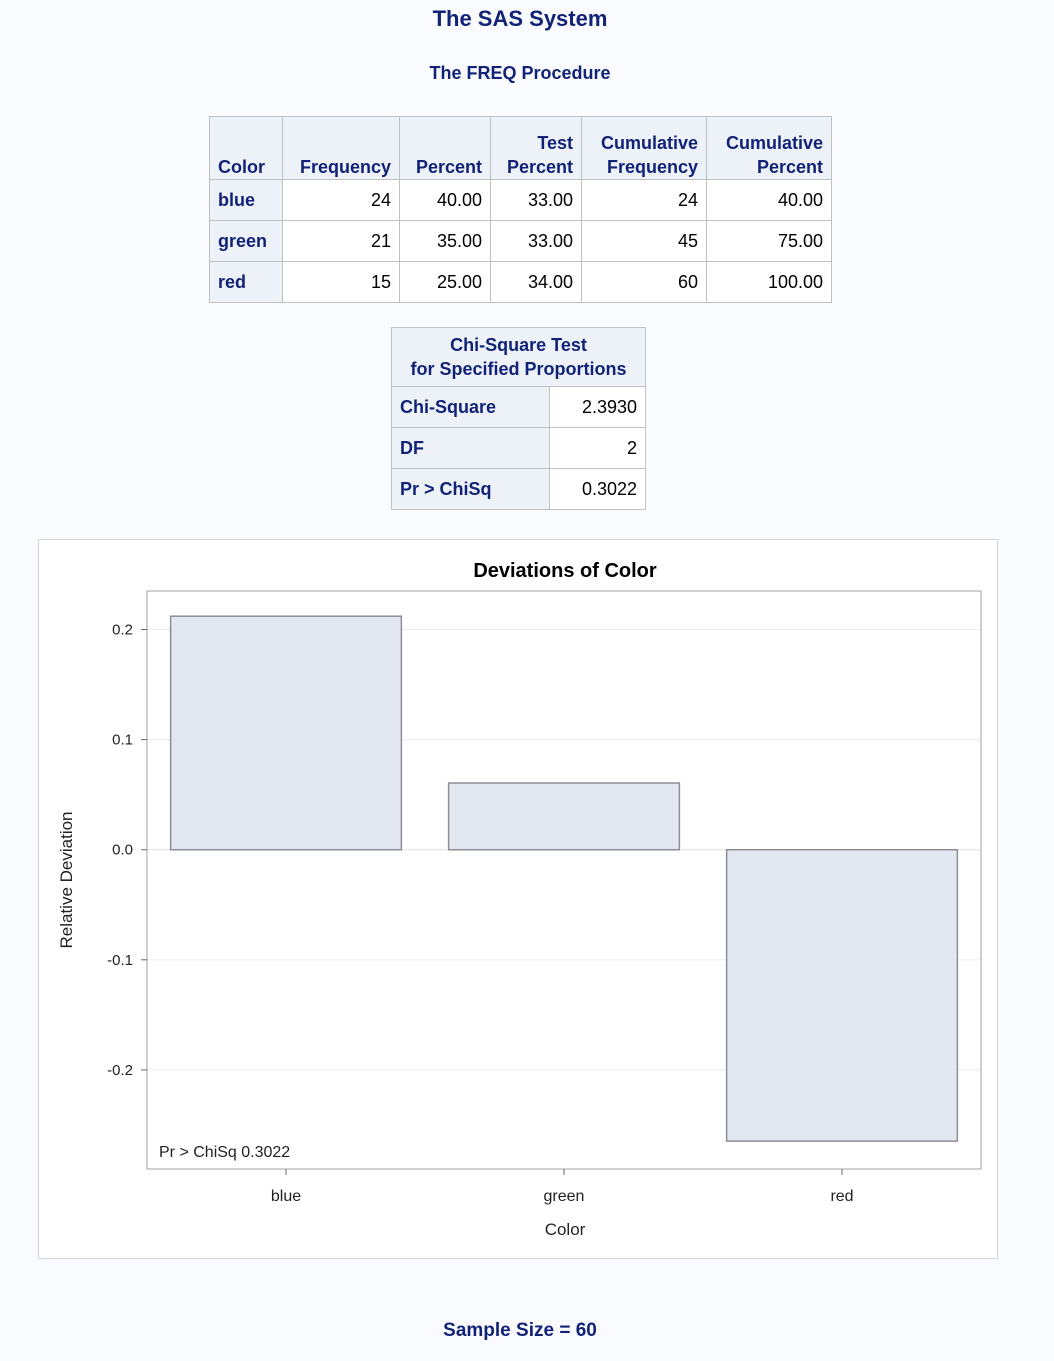  What do you see at coordinates (286, 1196) in the screenshot?
I see `x-tick-label: blue` at bounding box center [286, 1196].